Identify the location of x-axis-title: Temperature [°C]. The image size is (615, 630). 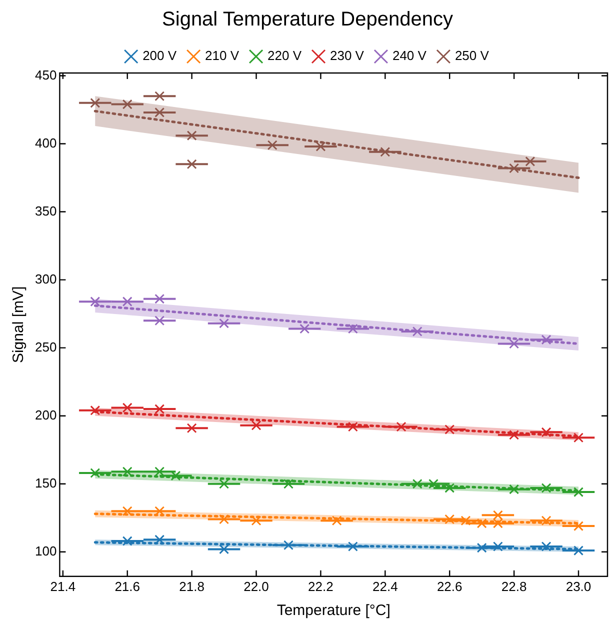
(333, 611).